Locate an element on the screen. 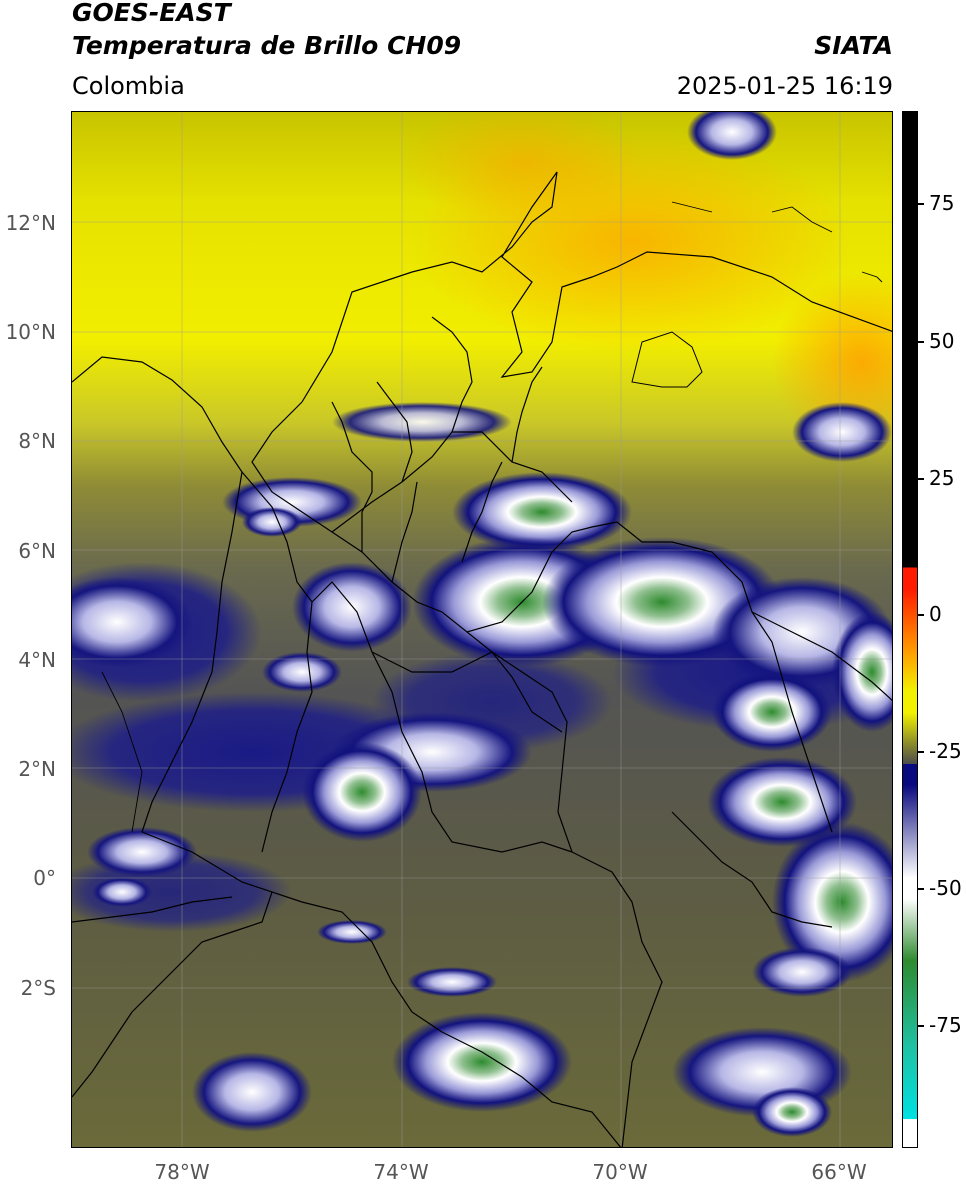 The width and height of the screenshot is (966, 1190). lon-label-70W: 70°W is located at coordinates (620, 1172).